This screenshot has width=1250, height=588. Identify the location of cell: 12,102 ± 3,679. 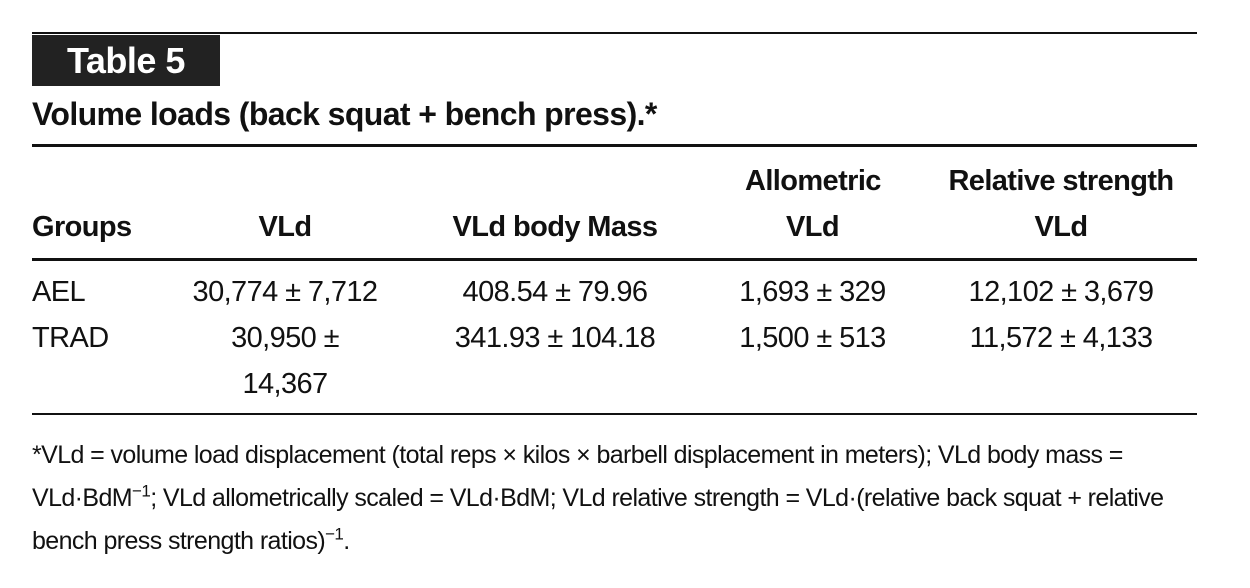
(1061, 292).